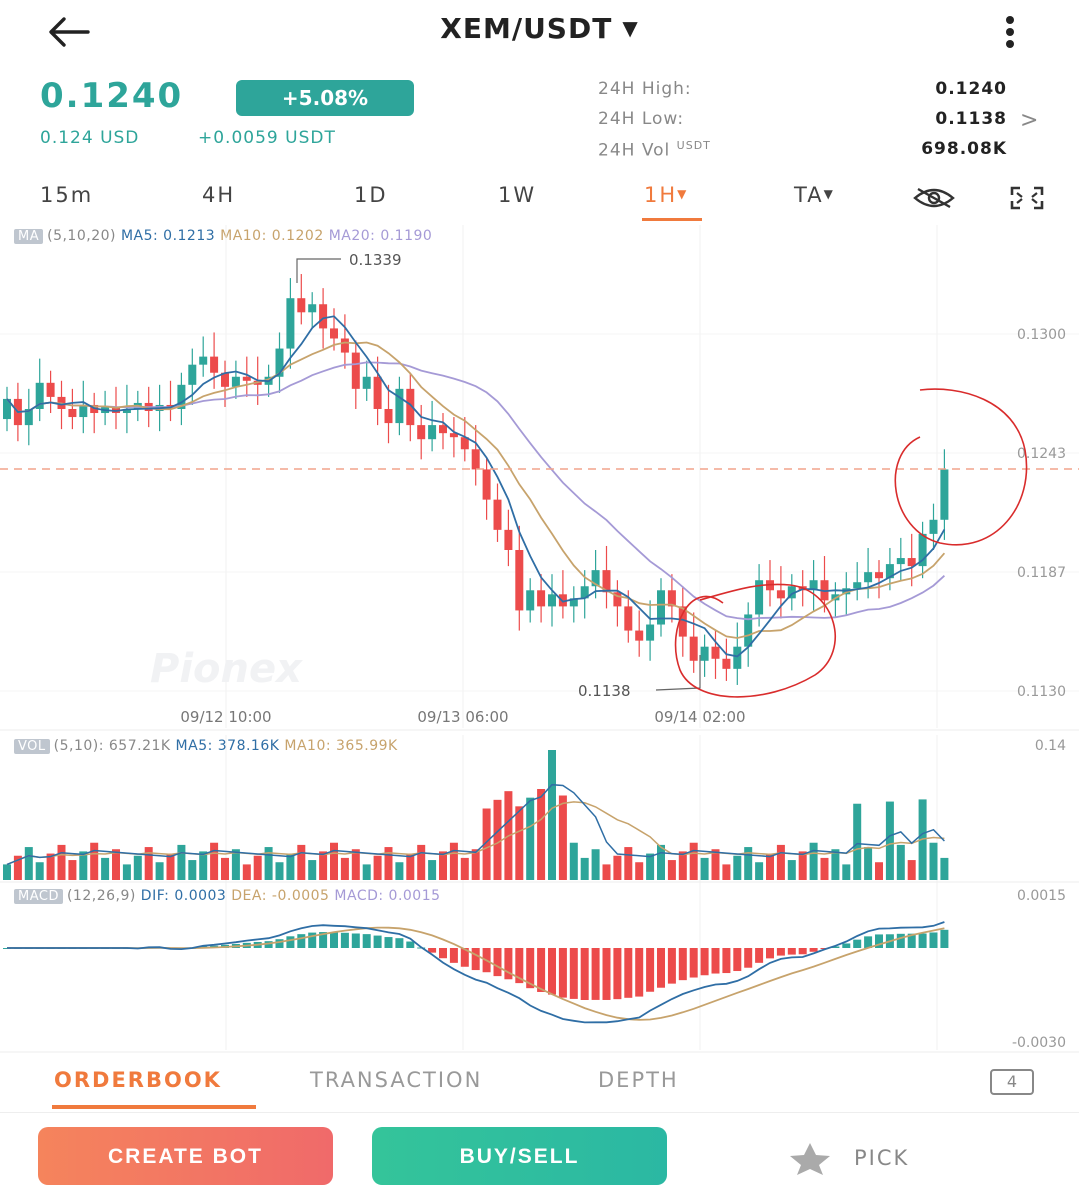 The image size is (1079, 1200). What do you see at coordinates (517, 195) in the screenshot?
I see `tab-1w: 1W` at bounding box center [517, 195].